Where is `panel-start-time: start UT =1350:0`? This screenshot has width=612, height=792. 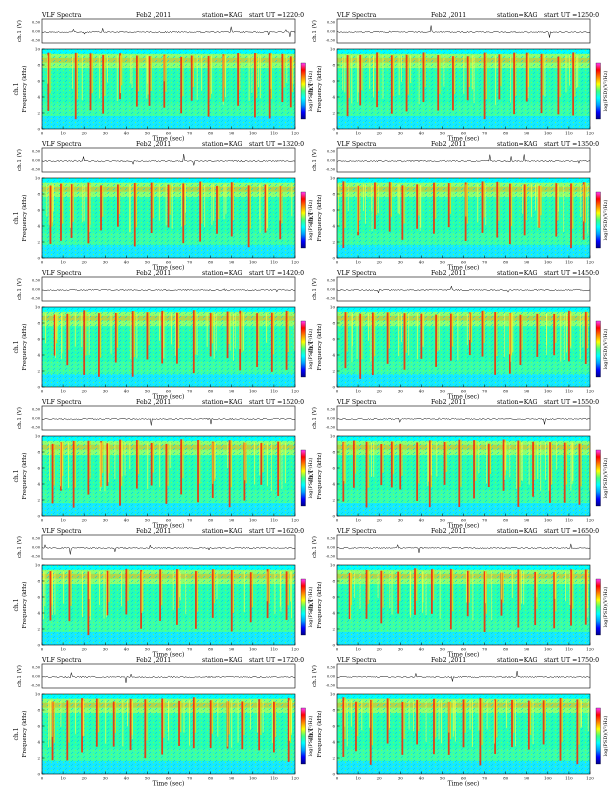
panel-start-time: start UT =1350:0 is located at coordinates (571, 144).